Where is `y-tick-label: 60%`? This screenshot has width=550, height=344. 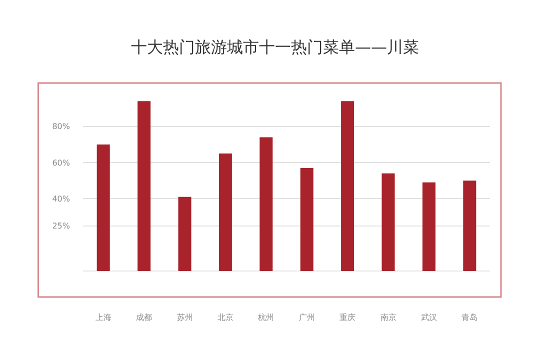
y-tick-label: 60% is located at coordinates (61, 163).